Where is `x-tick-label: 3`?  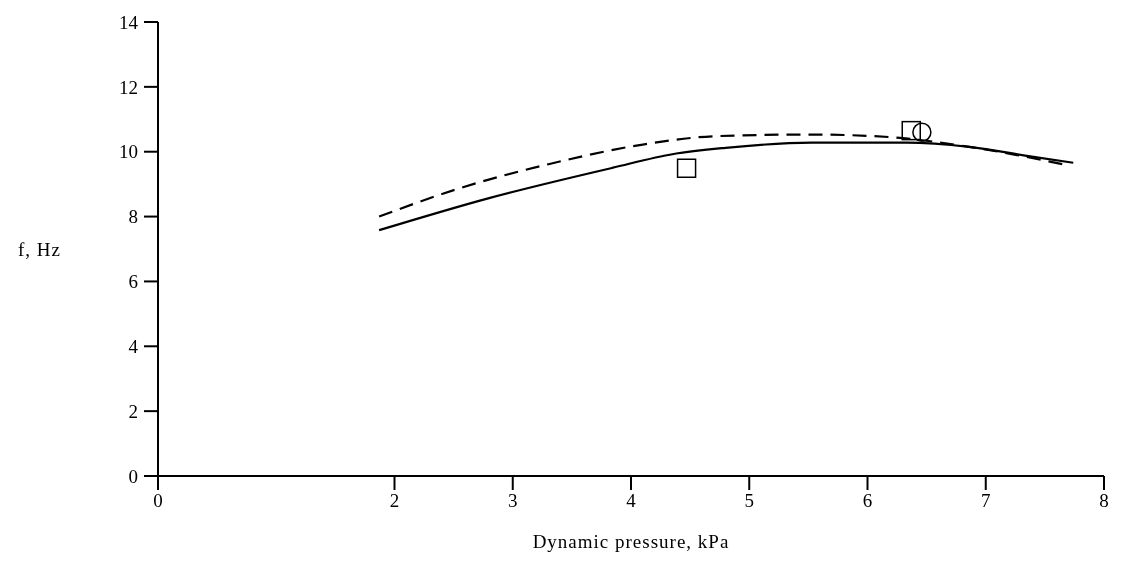 x-tick-label: 3 is located at coordinates (513, 501).